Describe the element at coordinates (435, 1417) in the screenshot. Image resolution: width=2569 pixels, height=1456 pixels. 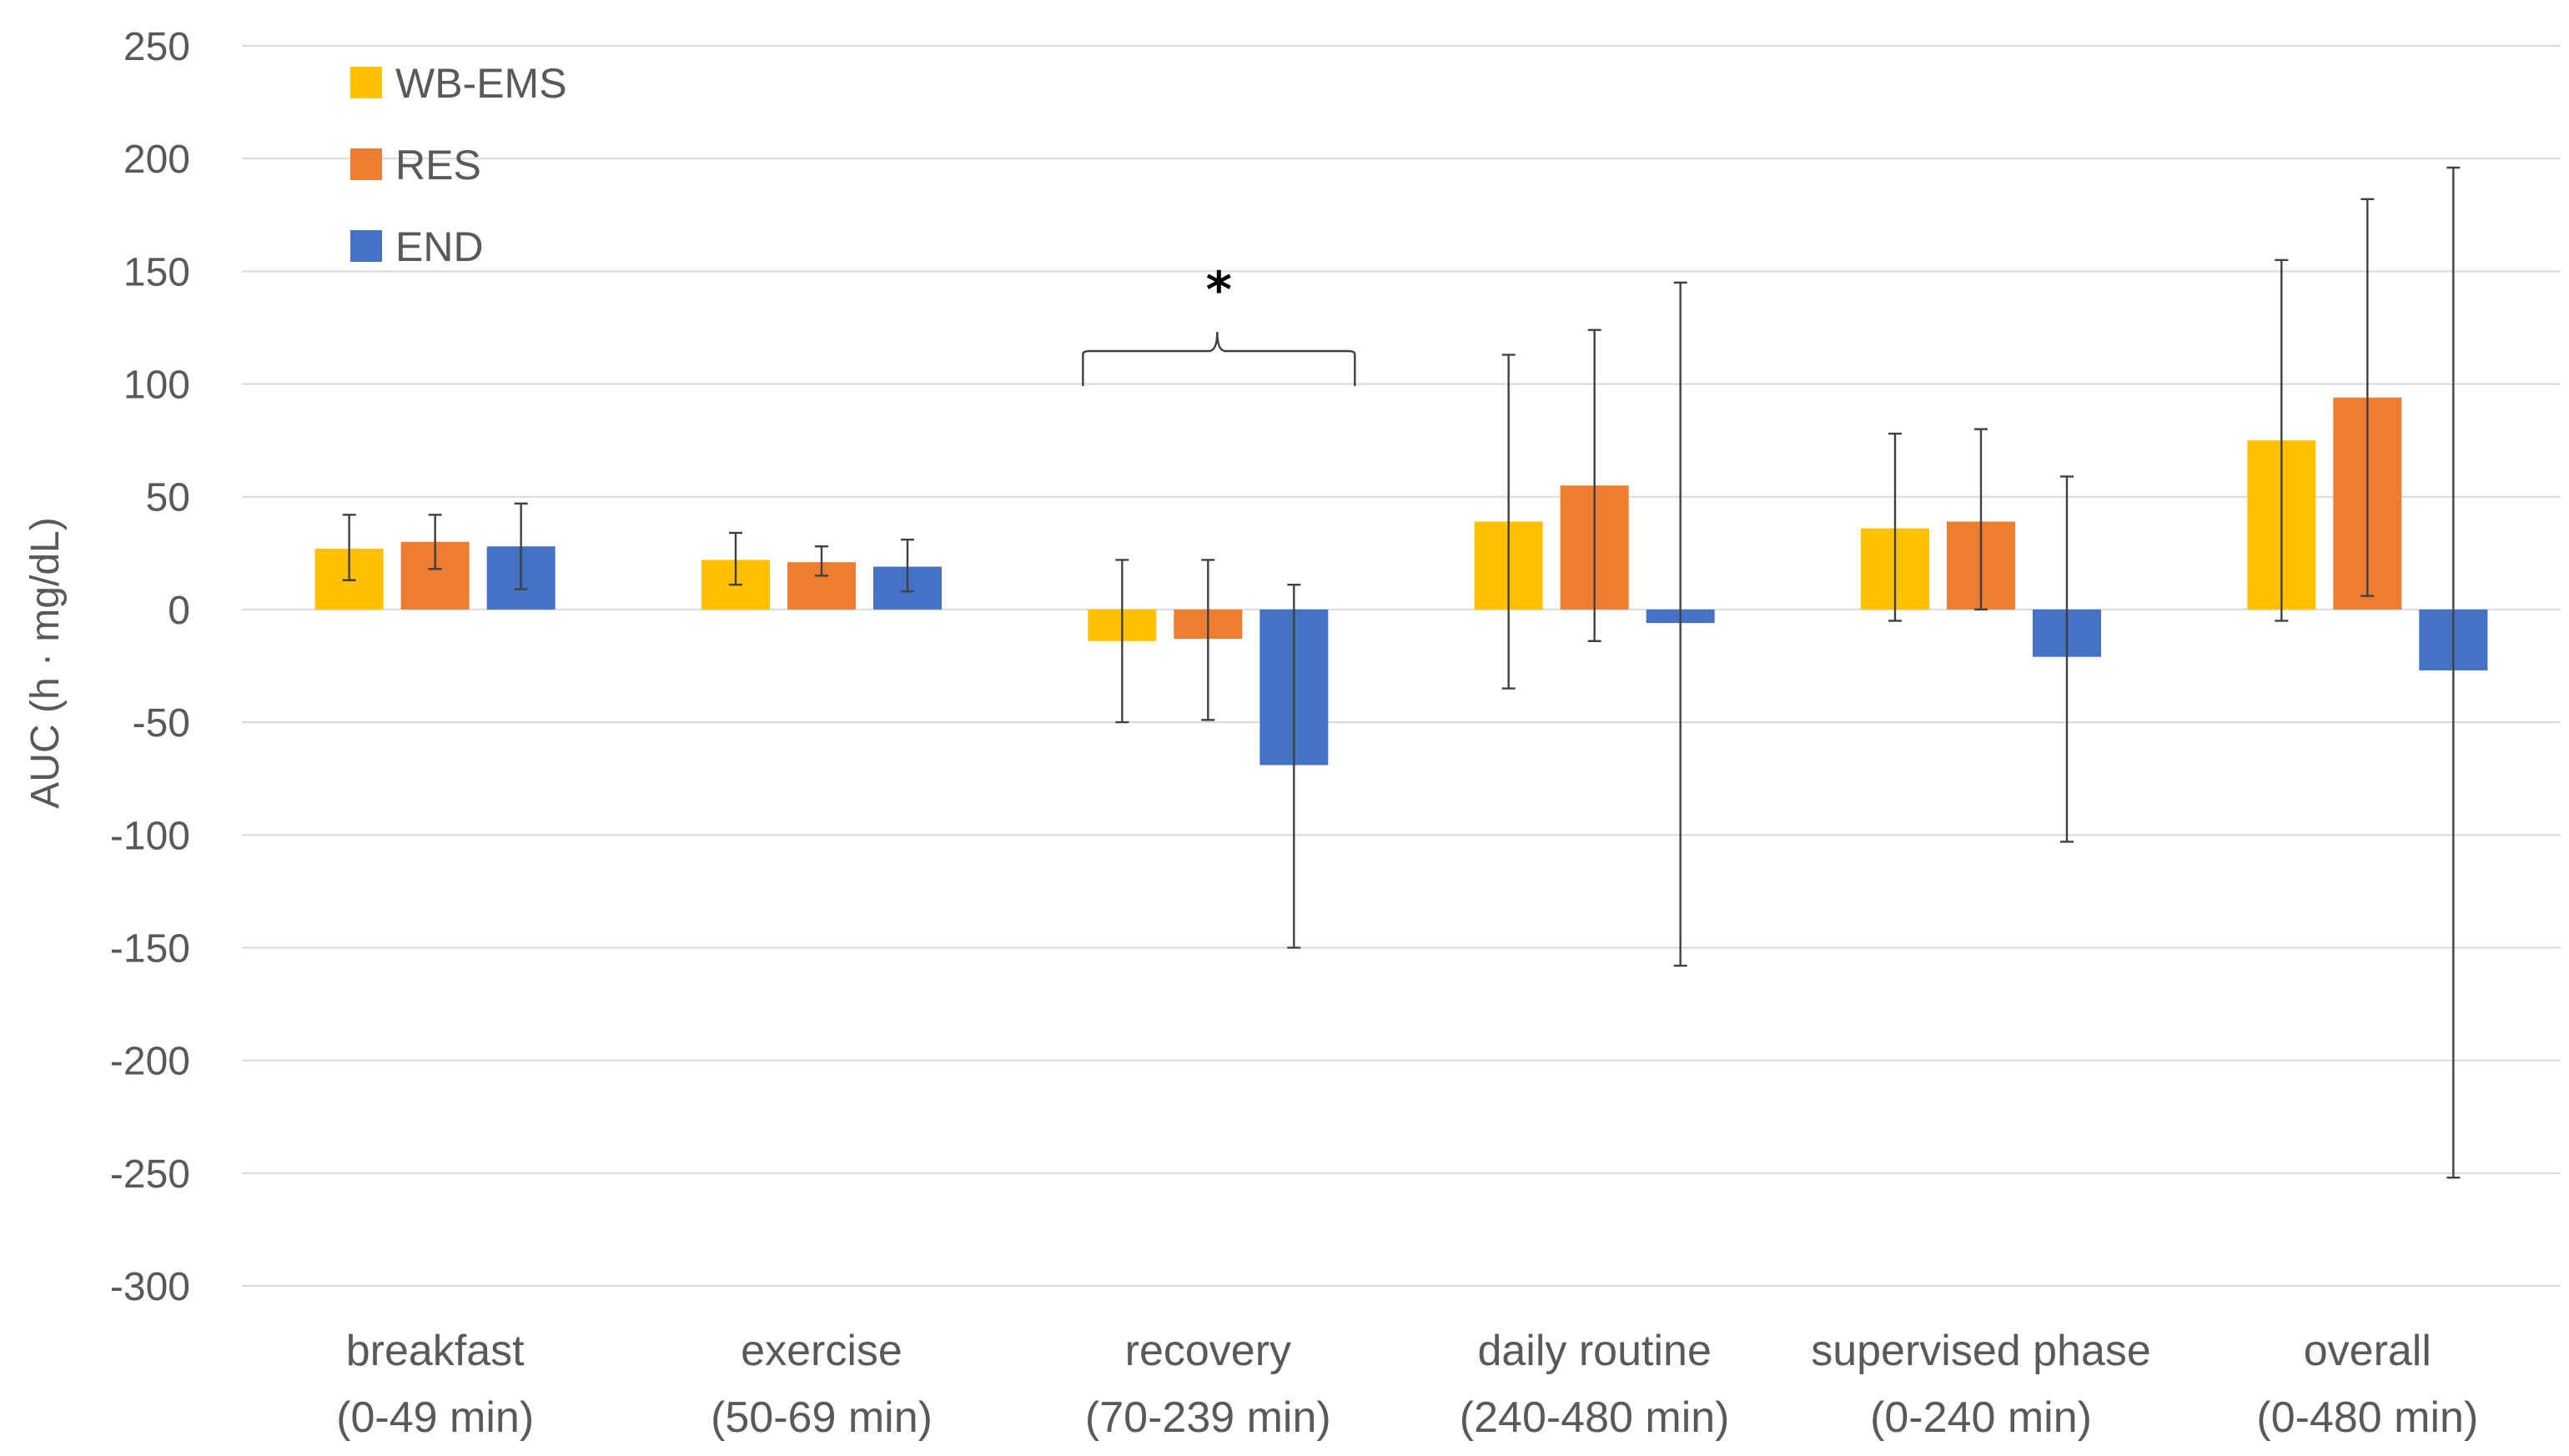
I see `x-category-label: (0-49 min)` at that location.